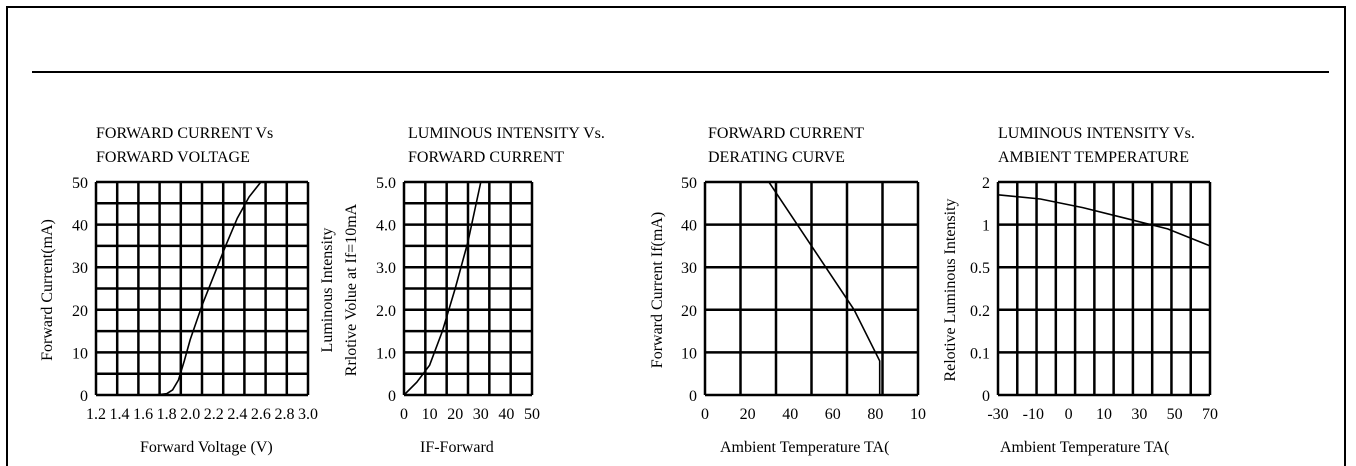 The width and height of the screenshot is (1356, 466). Describe the element at coordinates (950, 289) in the screenshot. I see `y-axis-label: Relotive Luminous Intensity` at that location.